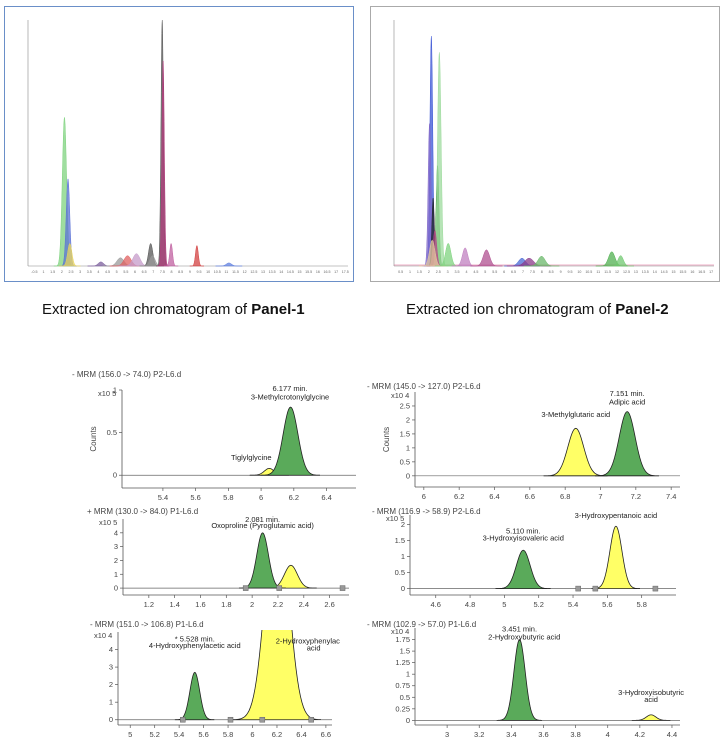 The image size is (724, 748). I want to click on tic-x-tick-label: 3, so click(80, 272).